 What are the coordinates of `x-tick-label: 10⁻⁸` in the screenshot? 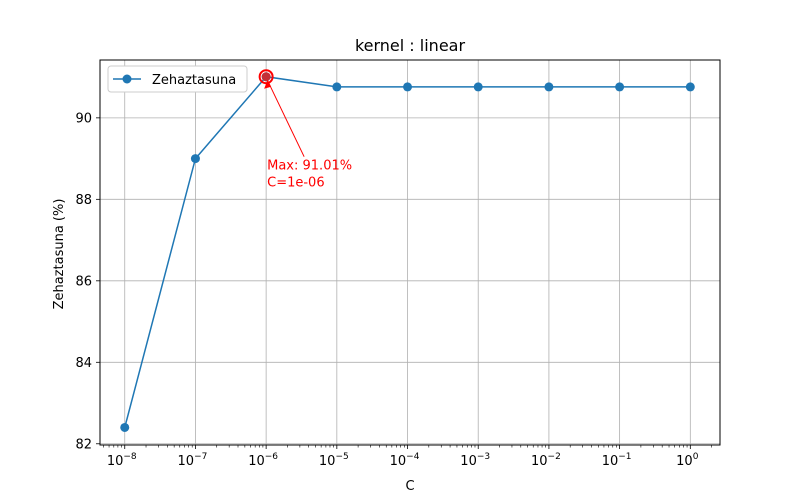 It's located at (122, 460).